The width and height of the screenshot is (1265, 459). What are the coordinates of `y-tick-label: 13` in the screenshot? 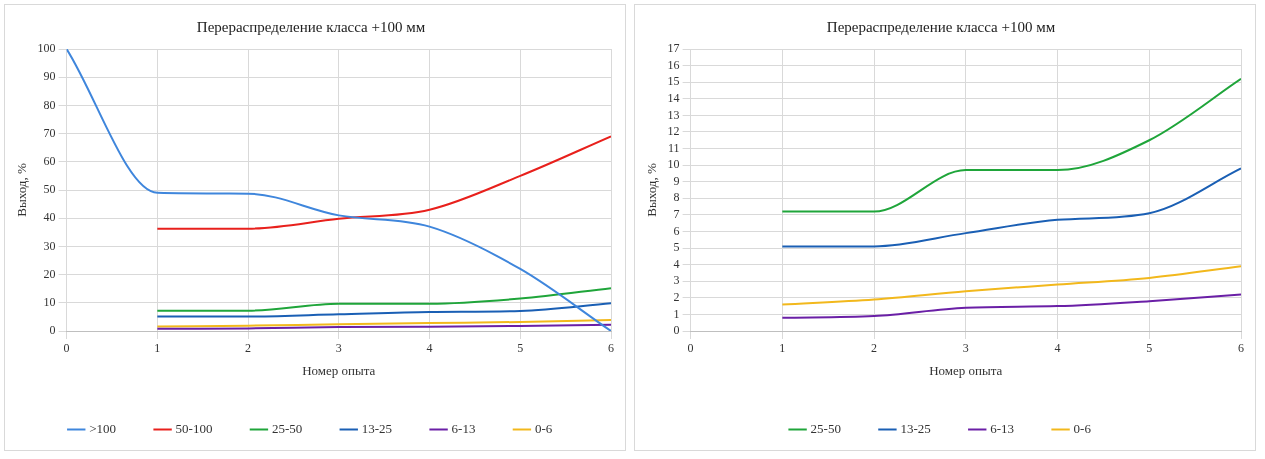 It's located at (673, 114).